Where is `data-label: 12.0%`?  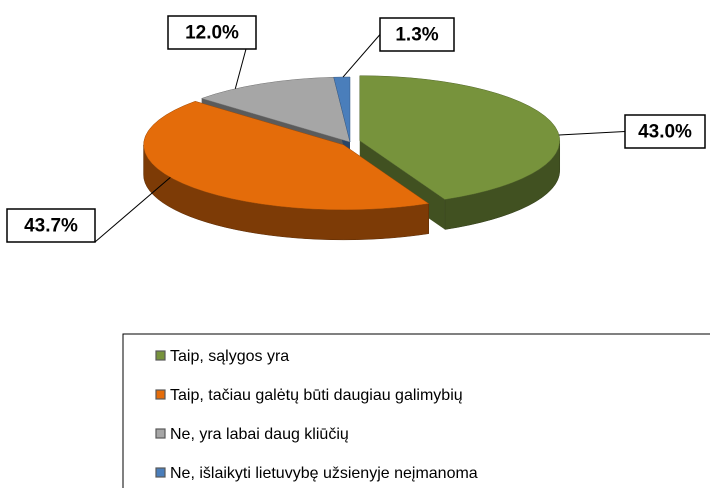
data-label: 12.0% is located at coordinates (212, 33).